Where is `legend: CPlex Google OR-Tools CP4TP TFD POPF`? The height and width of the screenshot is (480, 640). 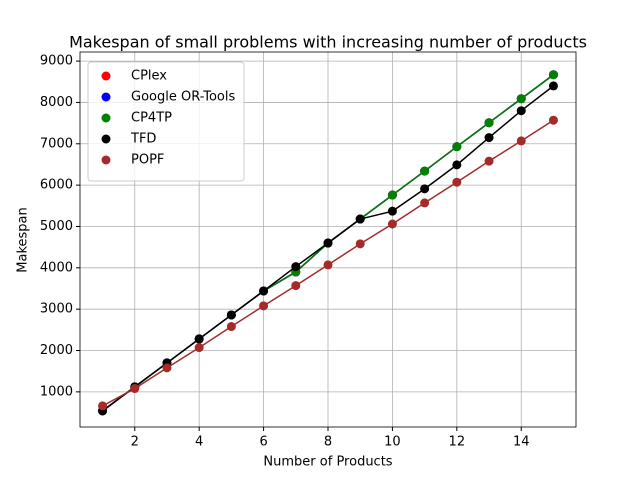 legend: CPlex Google OR-Tools CP4TP TFD POPF is located at coordinates (166, 121).